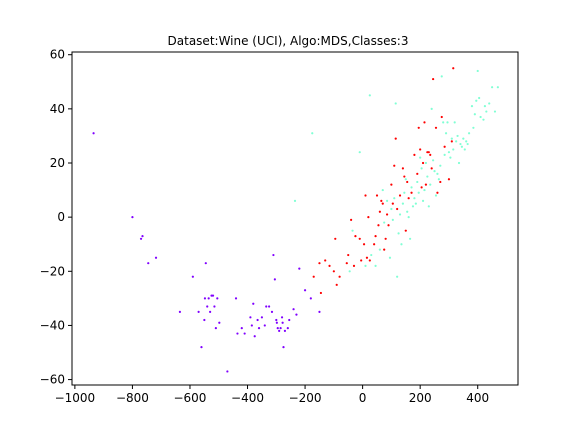  Describe the element at coordinates (420, 398) in the screenshot. I see `x-tick-label: 200` at that location.